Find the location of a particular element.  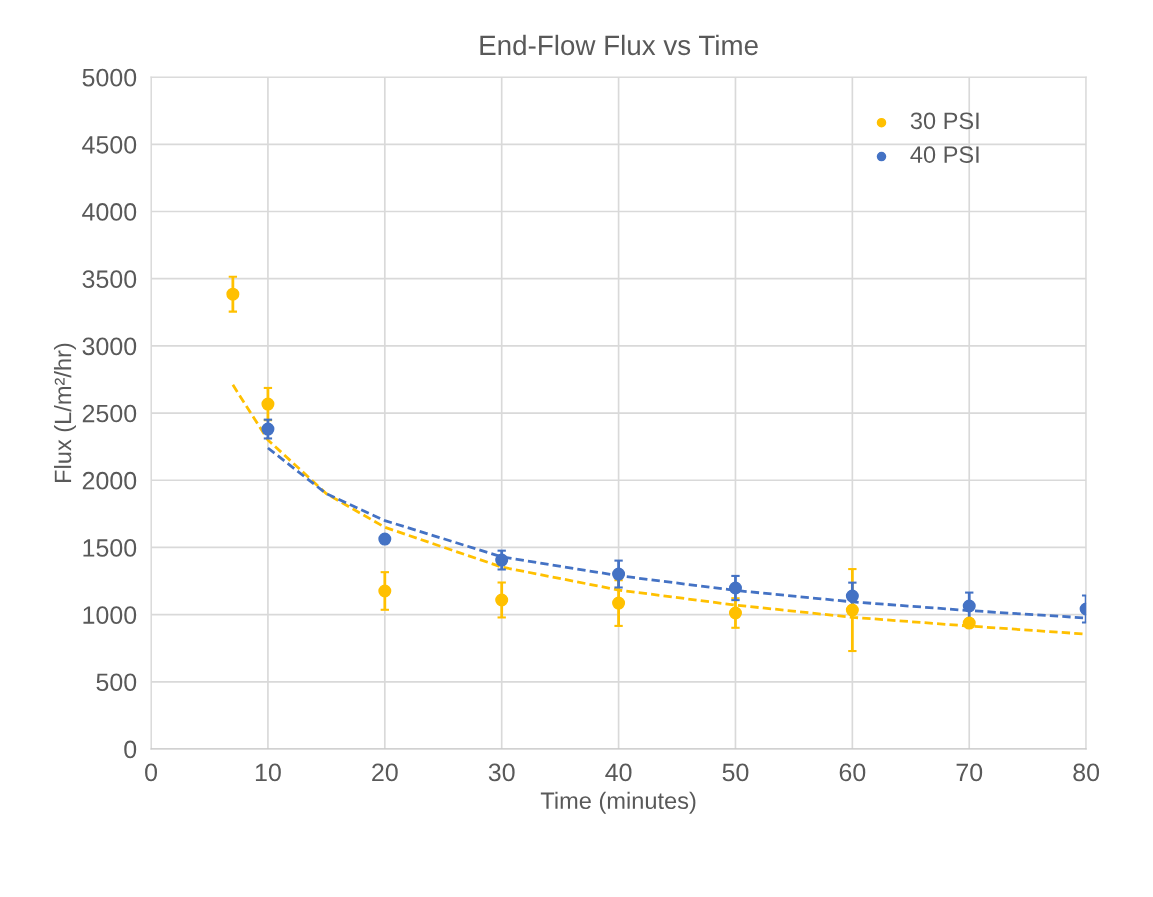

x-tick-label: 30 is located at coordinates (501, 772).